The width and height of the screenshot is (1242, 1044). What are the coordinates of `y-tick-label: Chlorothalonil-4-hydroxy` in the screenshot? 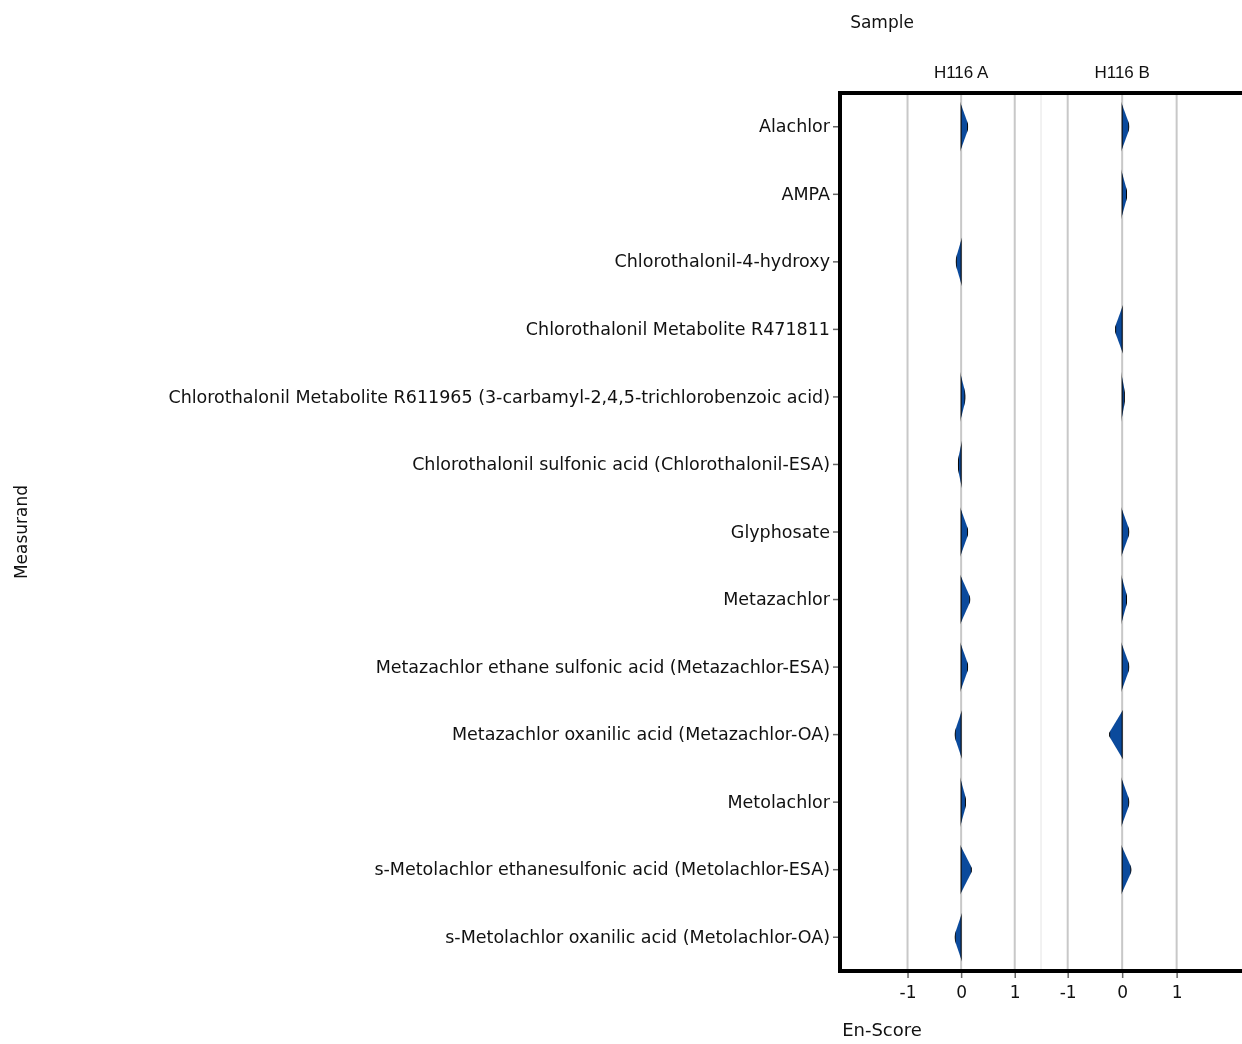 It's located at (722, 261).